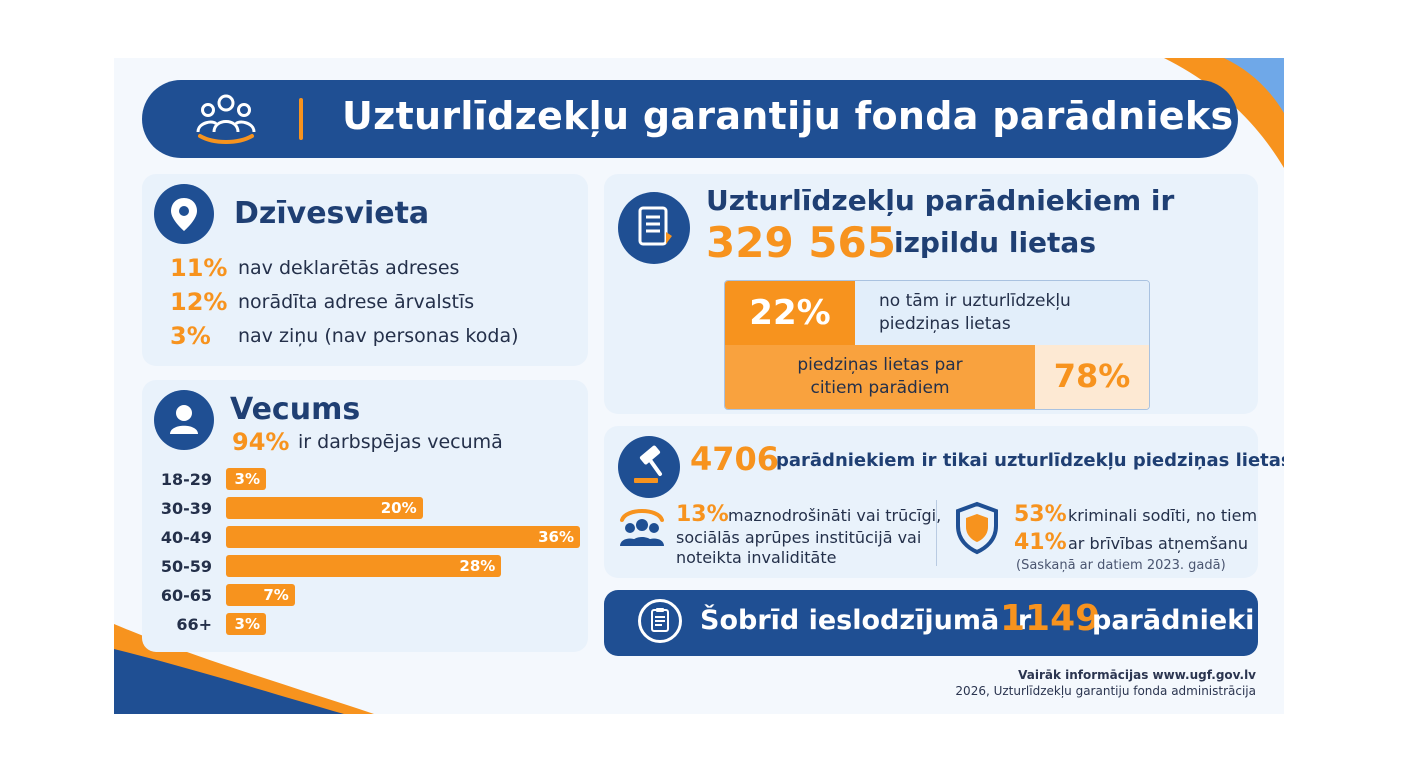 The height and width of the screenshot is (757, 1414). I want to click on maintenance-share-cell, so click(790, 313).